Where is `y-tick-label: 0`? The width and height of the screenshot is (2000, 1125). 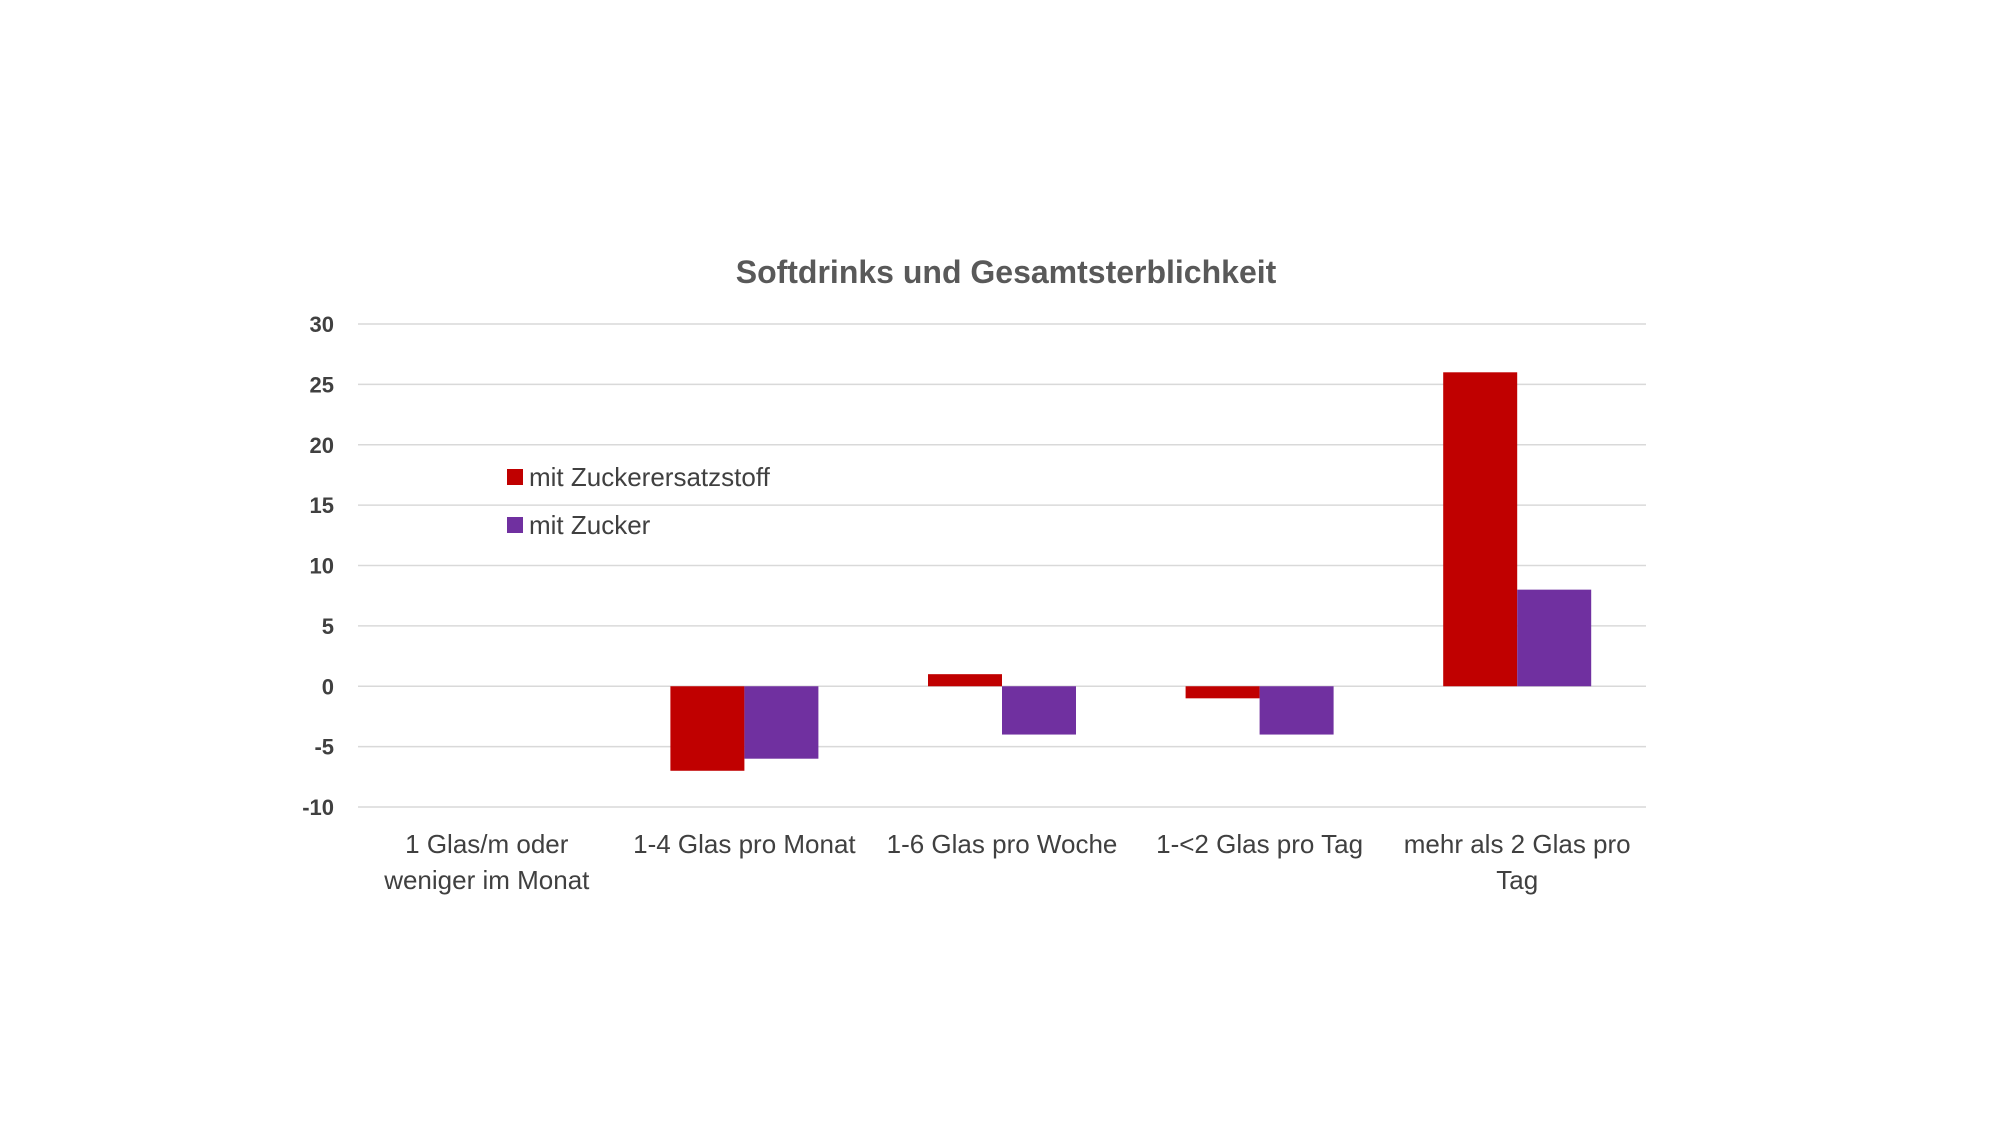 y-tick-label: 0 is located at coordinates (328, 686).